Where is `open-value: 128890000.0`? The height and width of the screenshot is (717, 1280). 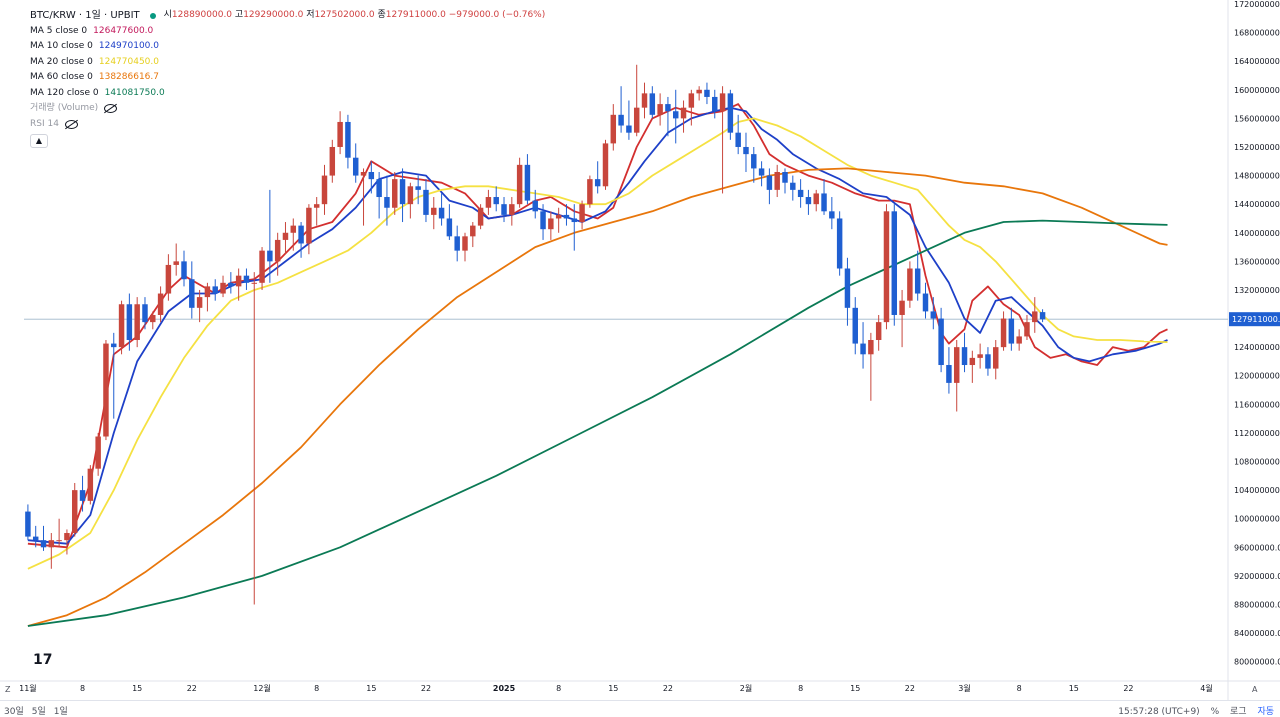 open-value: 128890000.0 is located at coordinates (202, 15).